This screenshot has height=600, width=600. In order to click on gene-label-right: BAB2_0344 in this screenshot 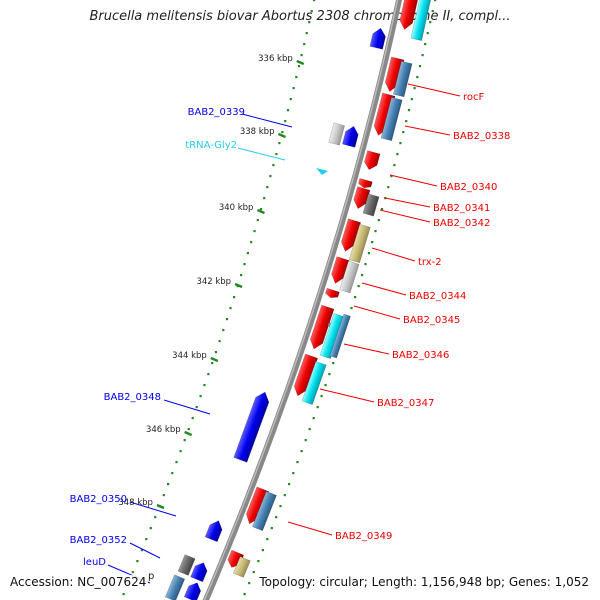, I will do `click(437, 296)`.